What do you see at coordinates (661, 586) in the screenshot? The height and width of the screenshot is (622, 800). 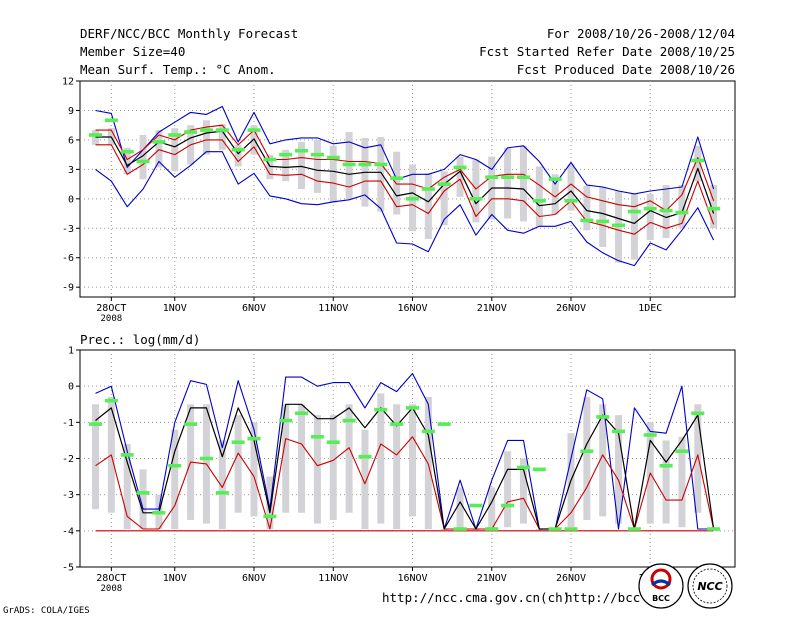 I see `bcc-logo: BCC` at bounding box center [661, 586].